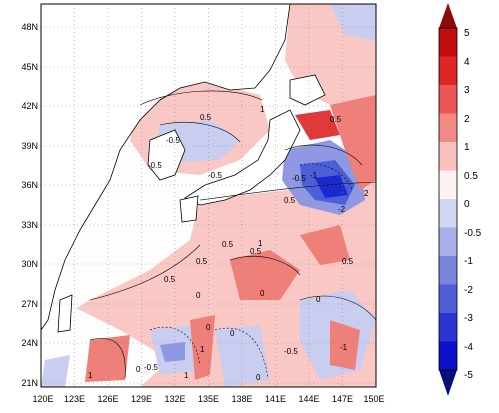 The height and width of the screenshot is (413, 499). I want to click on lon-label: 138E, so click(241, 399).